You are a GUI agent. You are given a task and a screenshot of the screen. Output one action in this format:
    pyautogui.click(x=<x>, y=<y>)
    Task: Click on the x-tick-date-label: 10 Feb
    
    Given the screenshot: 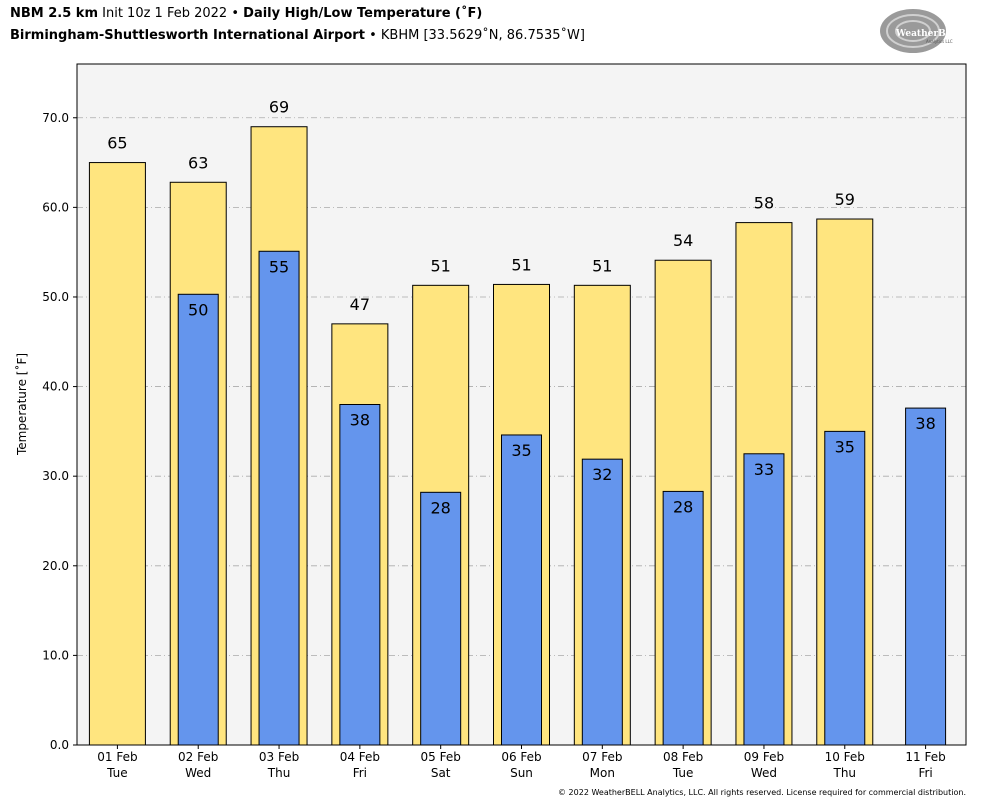 What is the action you would take?
    pyautogui.click(x=845, y=757)
    